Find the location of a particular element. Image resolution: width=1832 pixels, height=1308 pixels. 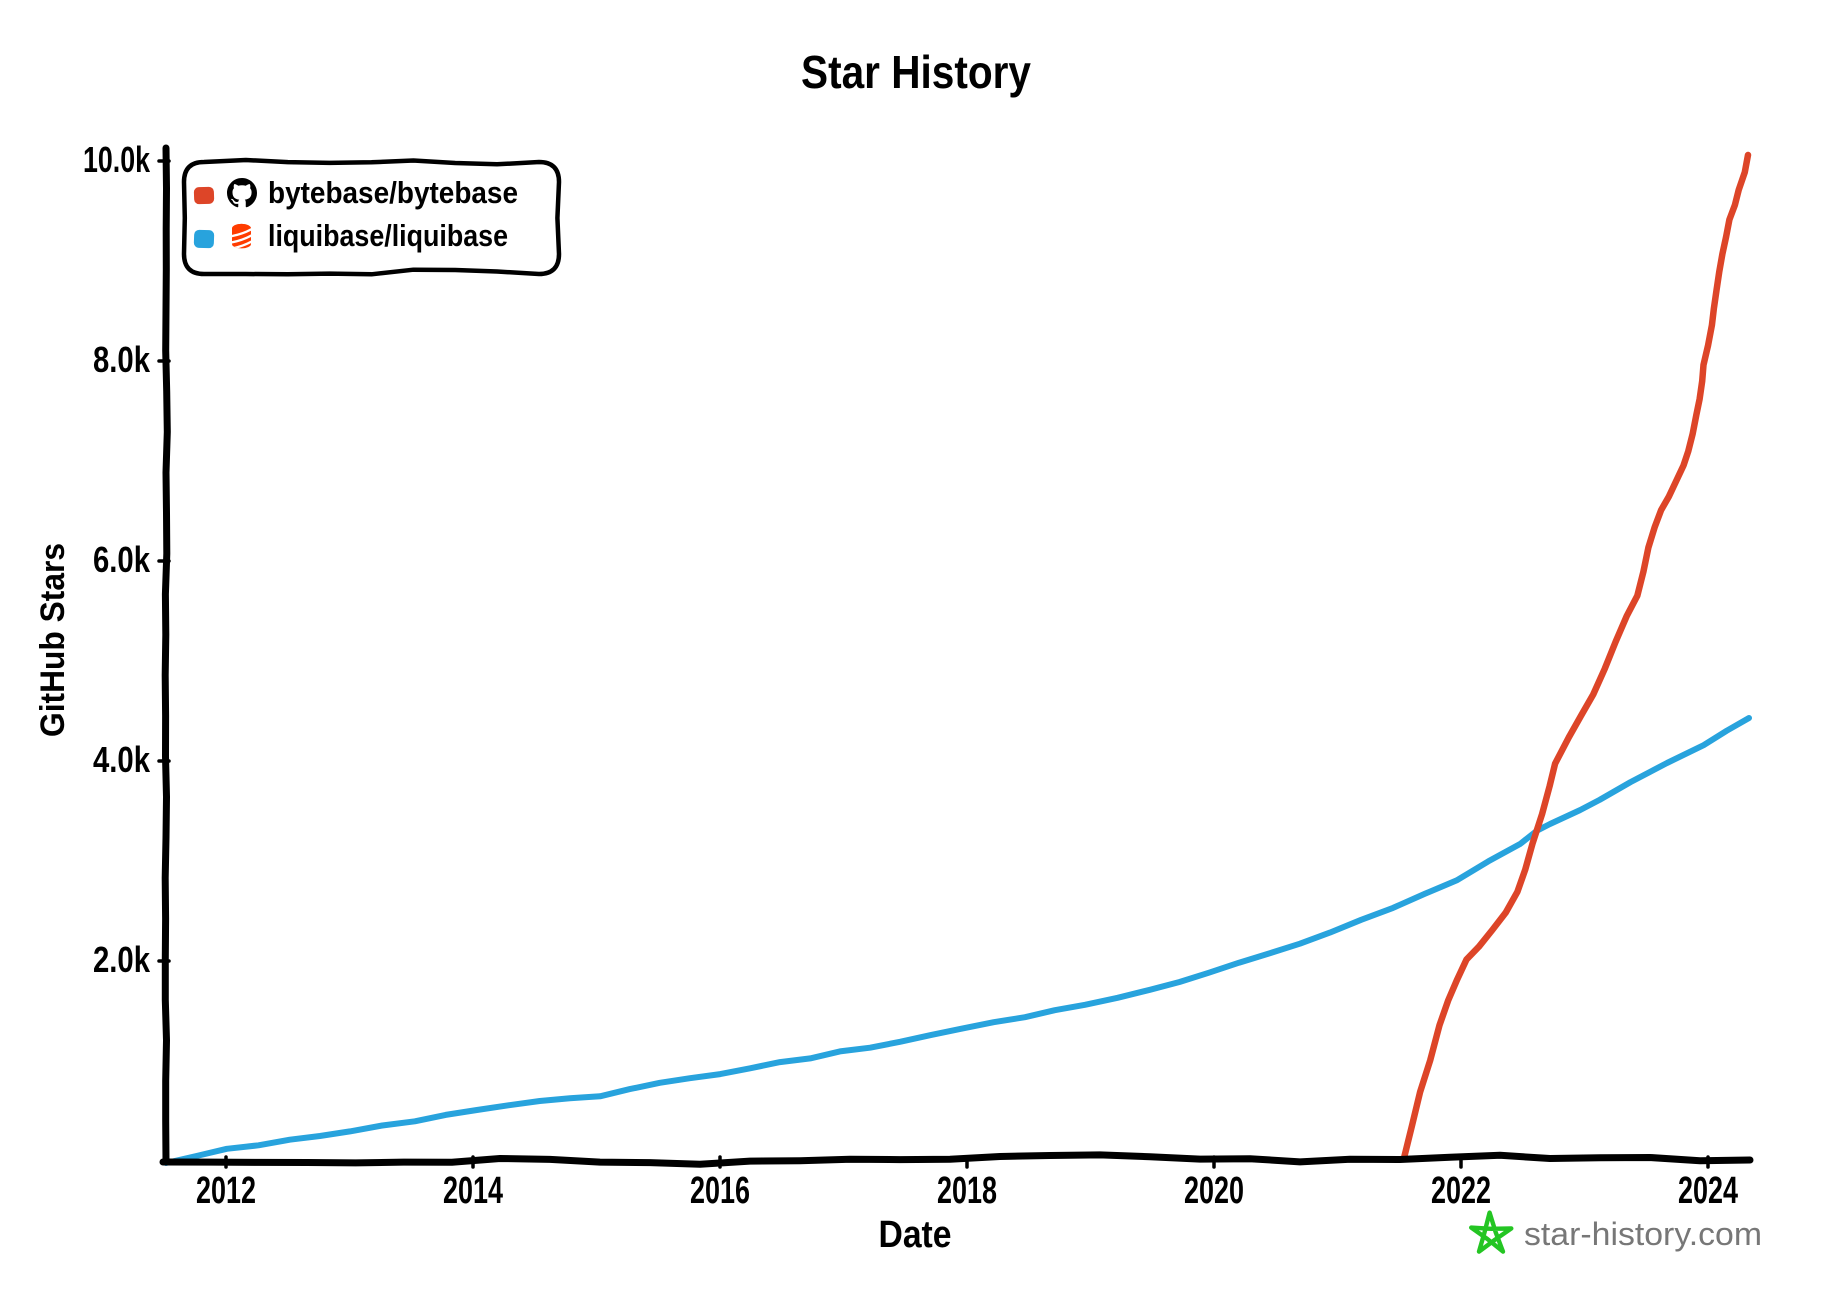

svg-text: star-history.com is located at coordinates (1643, 1234).